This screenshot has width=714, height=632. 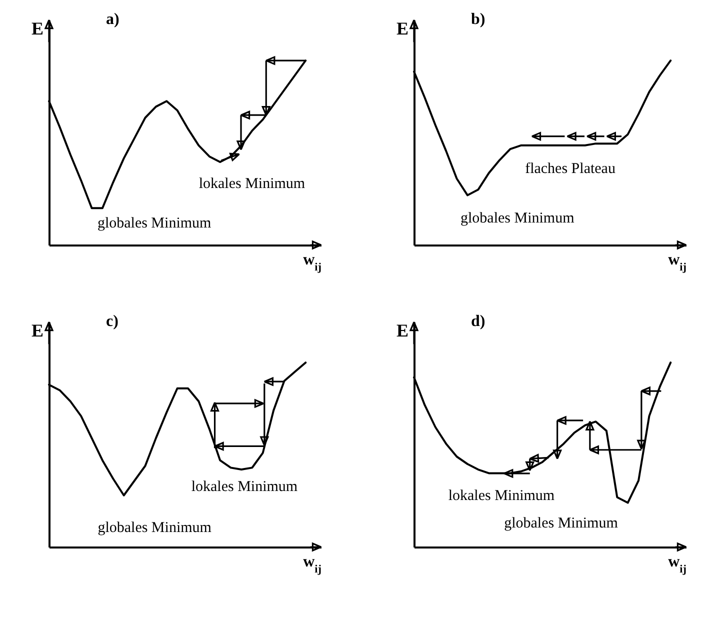 I want to click on chart-title: d), so click(x=478, y=321).